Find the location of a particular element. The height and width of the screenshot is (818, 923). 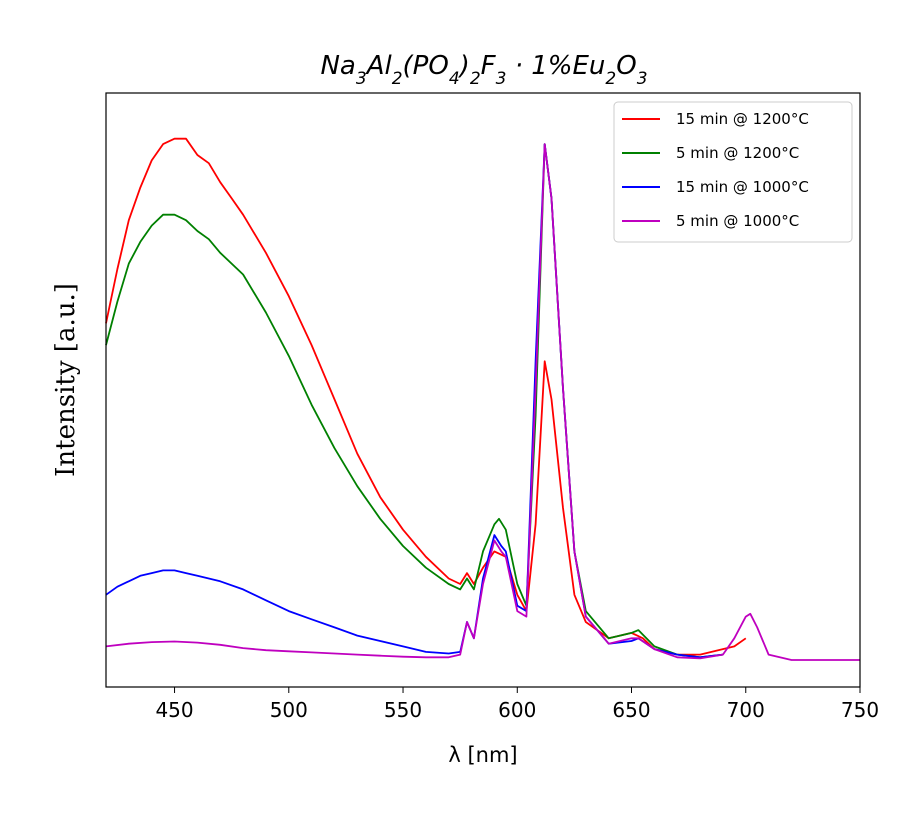

legend-label-3: 5 min @ 1000°C is located at coordinates (737, 221).